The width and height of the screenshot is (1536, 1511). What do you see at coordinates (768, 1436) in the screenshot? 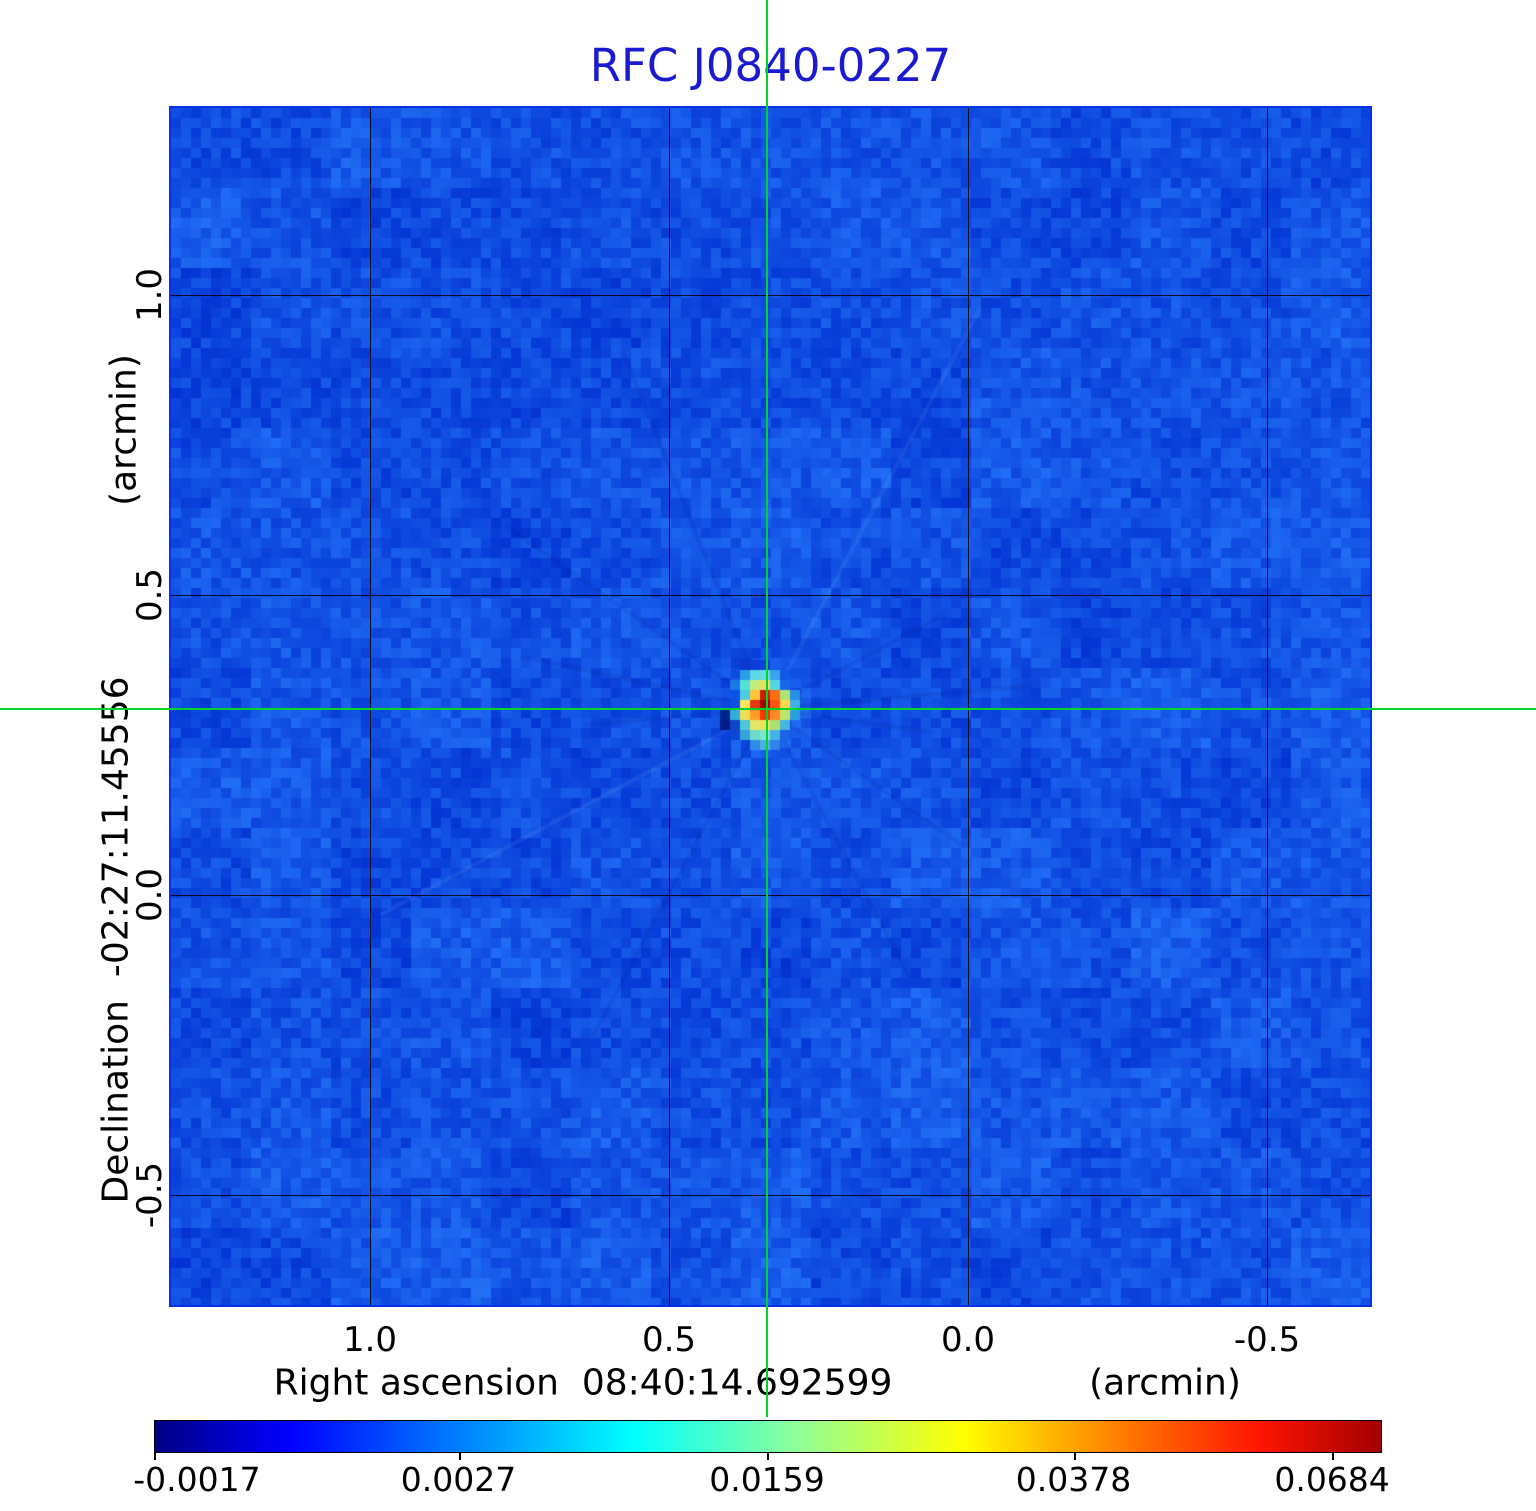
I see `colorbar-gradient` at bounding box center [768, 1436].